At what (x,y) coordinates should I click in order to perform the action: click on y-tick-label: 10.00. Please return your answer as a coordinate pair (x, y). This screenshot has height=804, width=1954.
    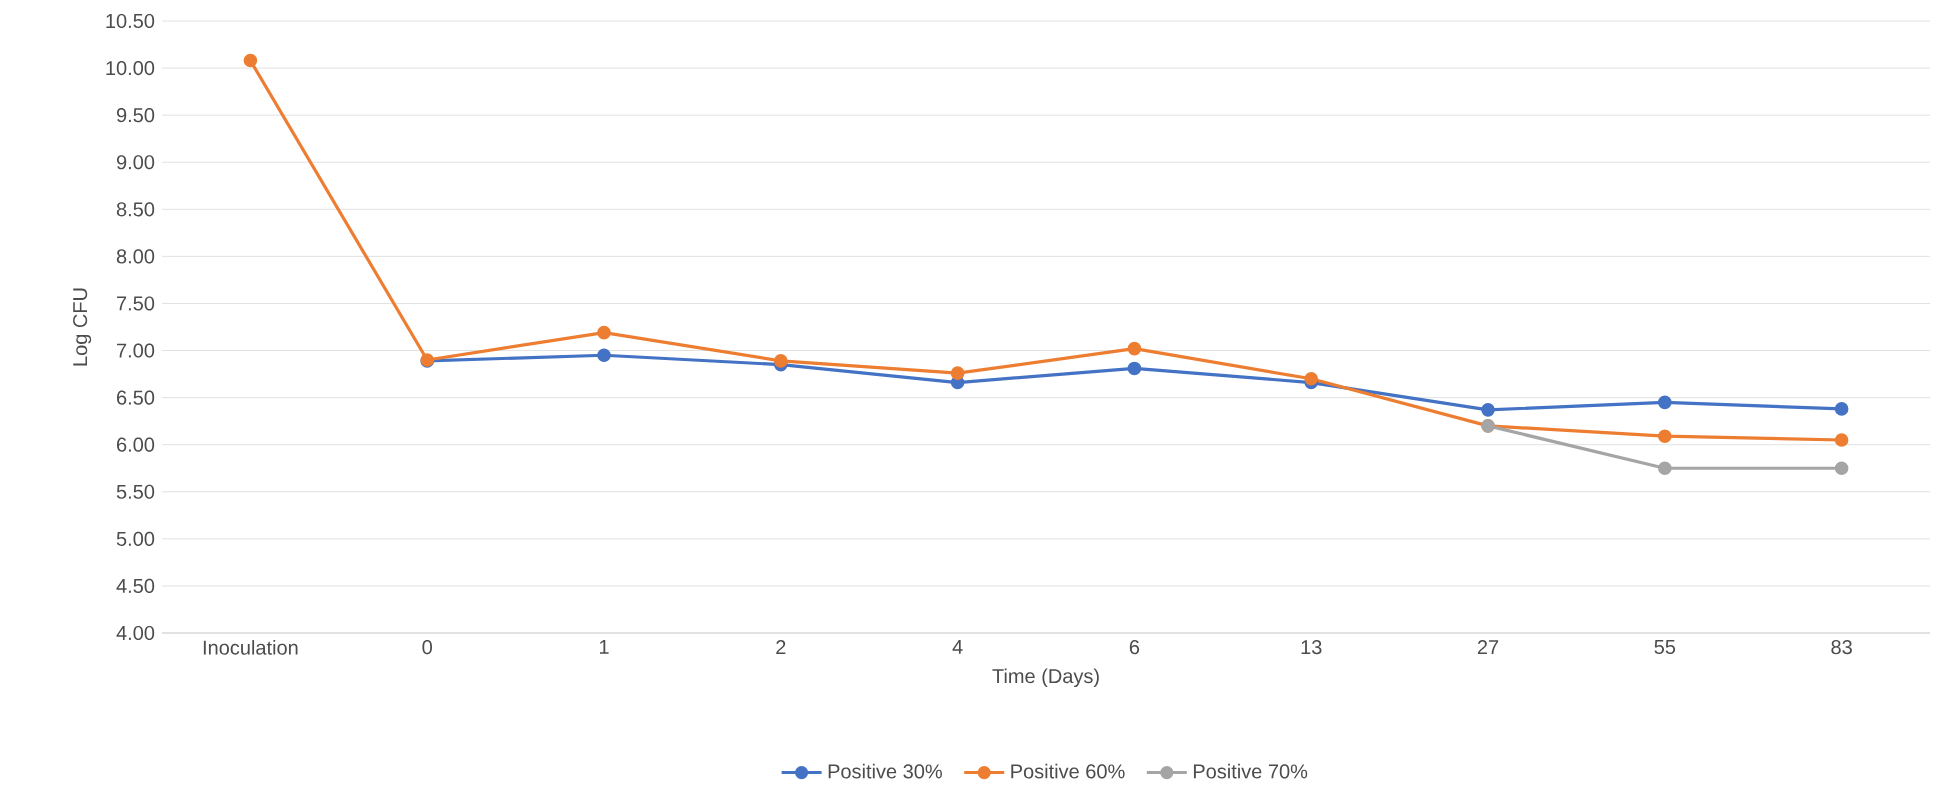
    Looking at the image, I should click on (130, 68).